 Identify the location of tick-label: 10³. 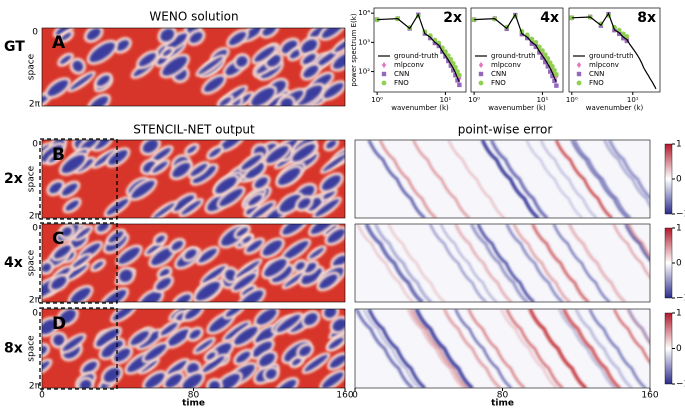
(364, 42).